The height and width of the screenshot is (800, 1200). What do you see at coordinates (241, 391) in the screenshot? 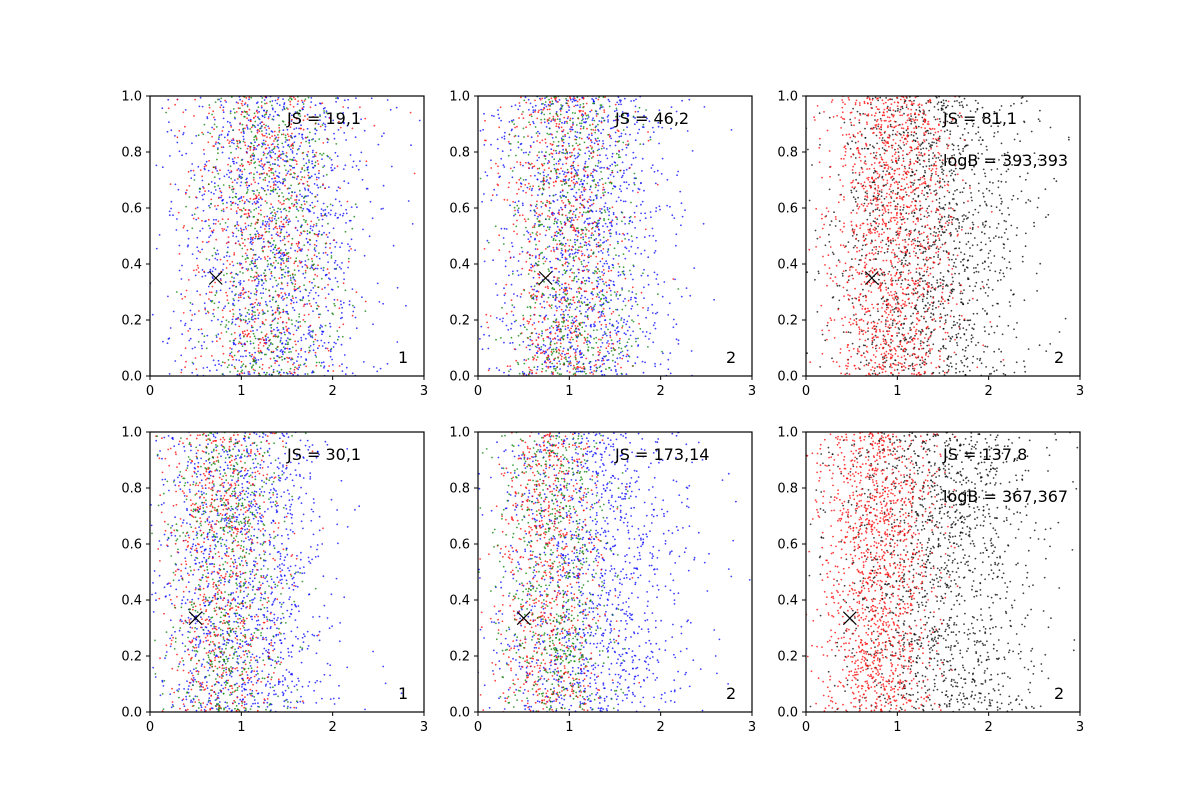
I see `x-tick-label: 1` at bounding box center [241, 391].